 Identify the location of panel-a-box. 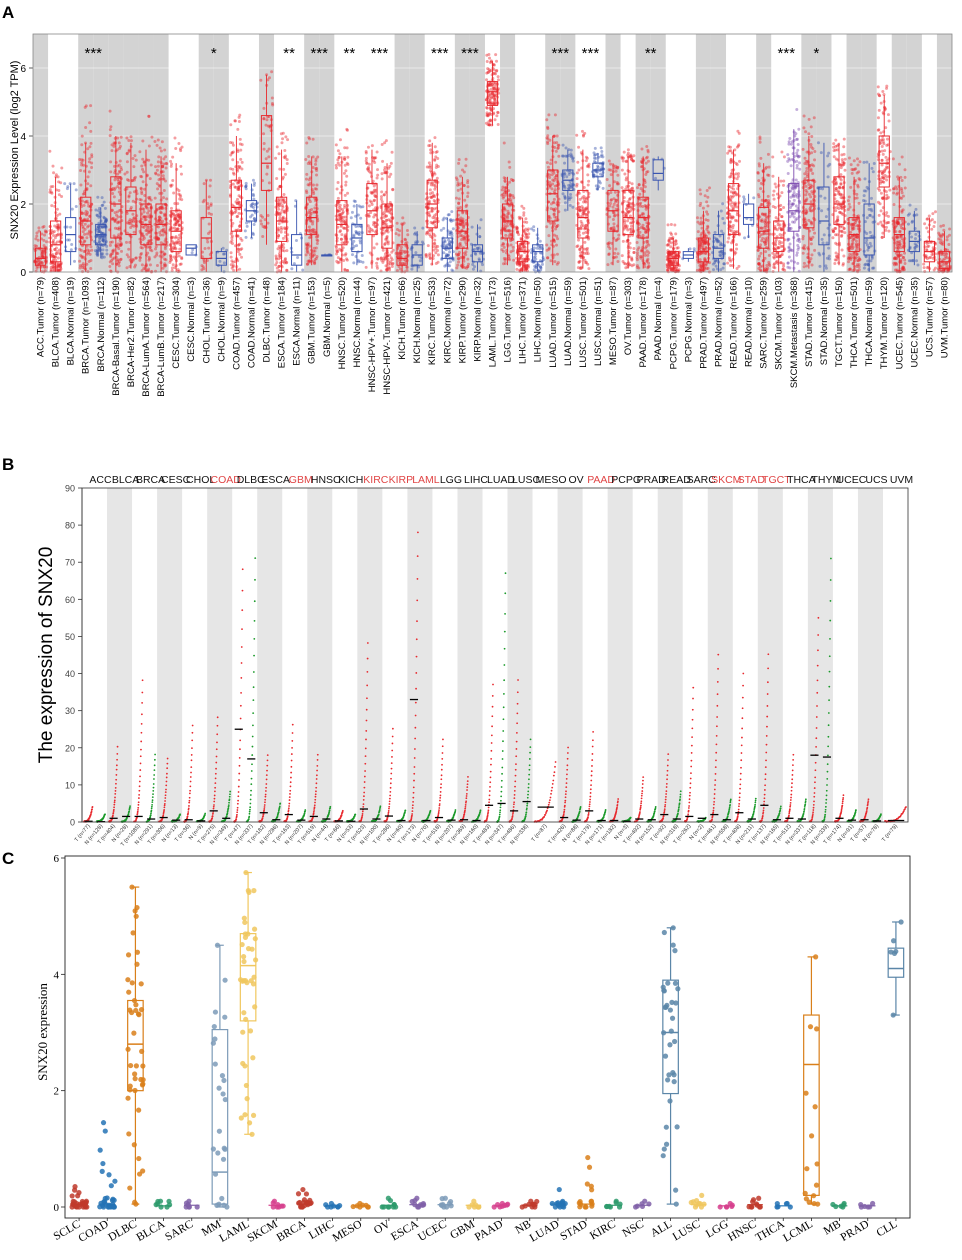
(55, 241).